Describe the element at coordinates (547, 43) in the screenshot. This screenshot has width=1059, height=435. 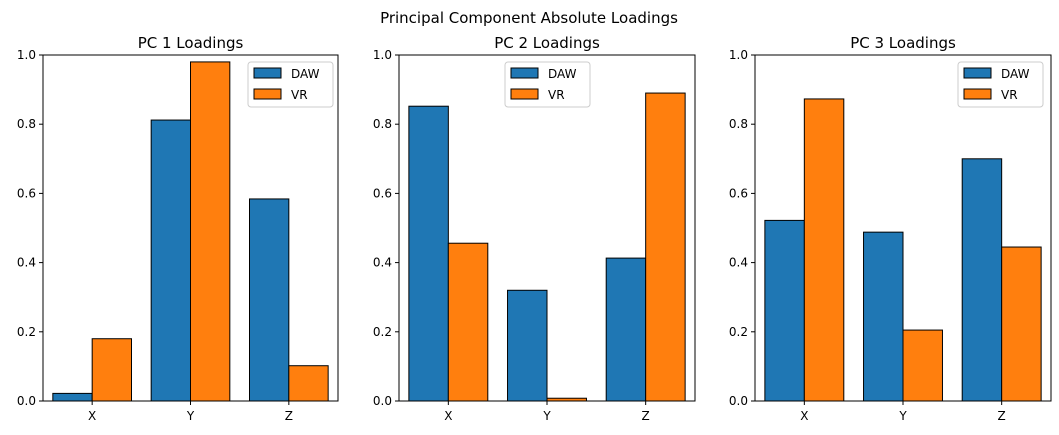
I see `panel-title: PC 2 Loadings` at that location.